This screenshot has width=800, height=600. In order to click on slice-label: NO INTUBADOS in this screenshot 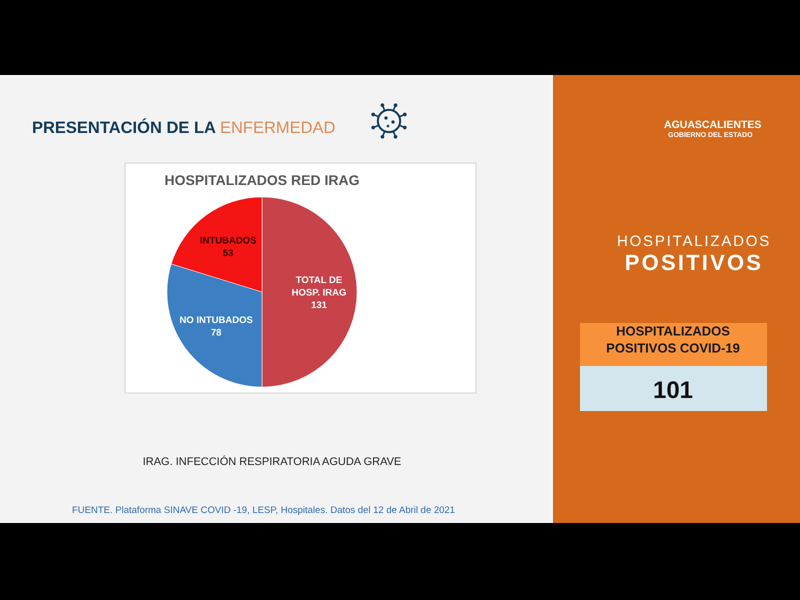, I will do `click(216, 320)`.